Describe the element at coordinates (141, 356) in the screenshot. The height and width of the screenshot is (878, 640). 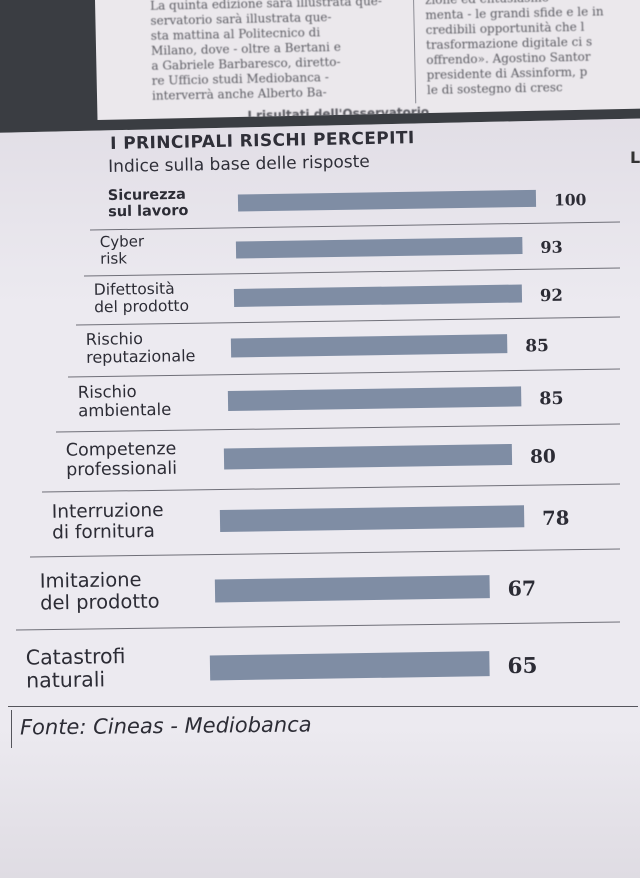
I see `category-label: reputazionale` at that location.